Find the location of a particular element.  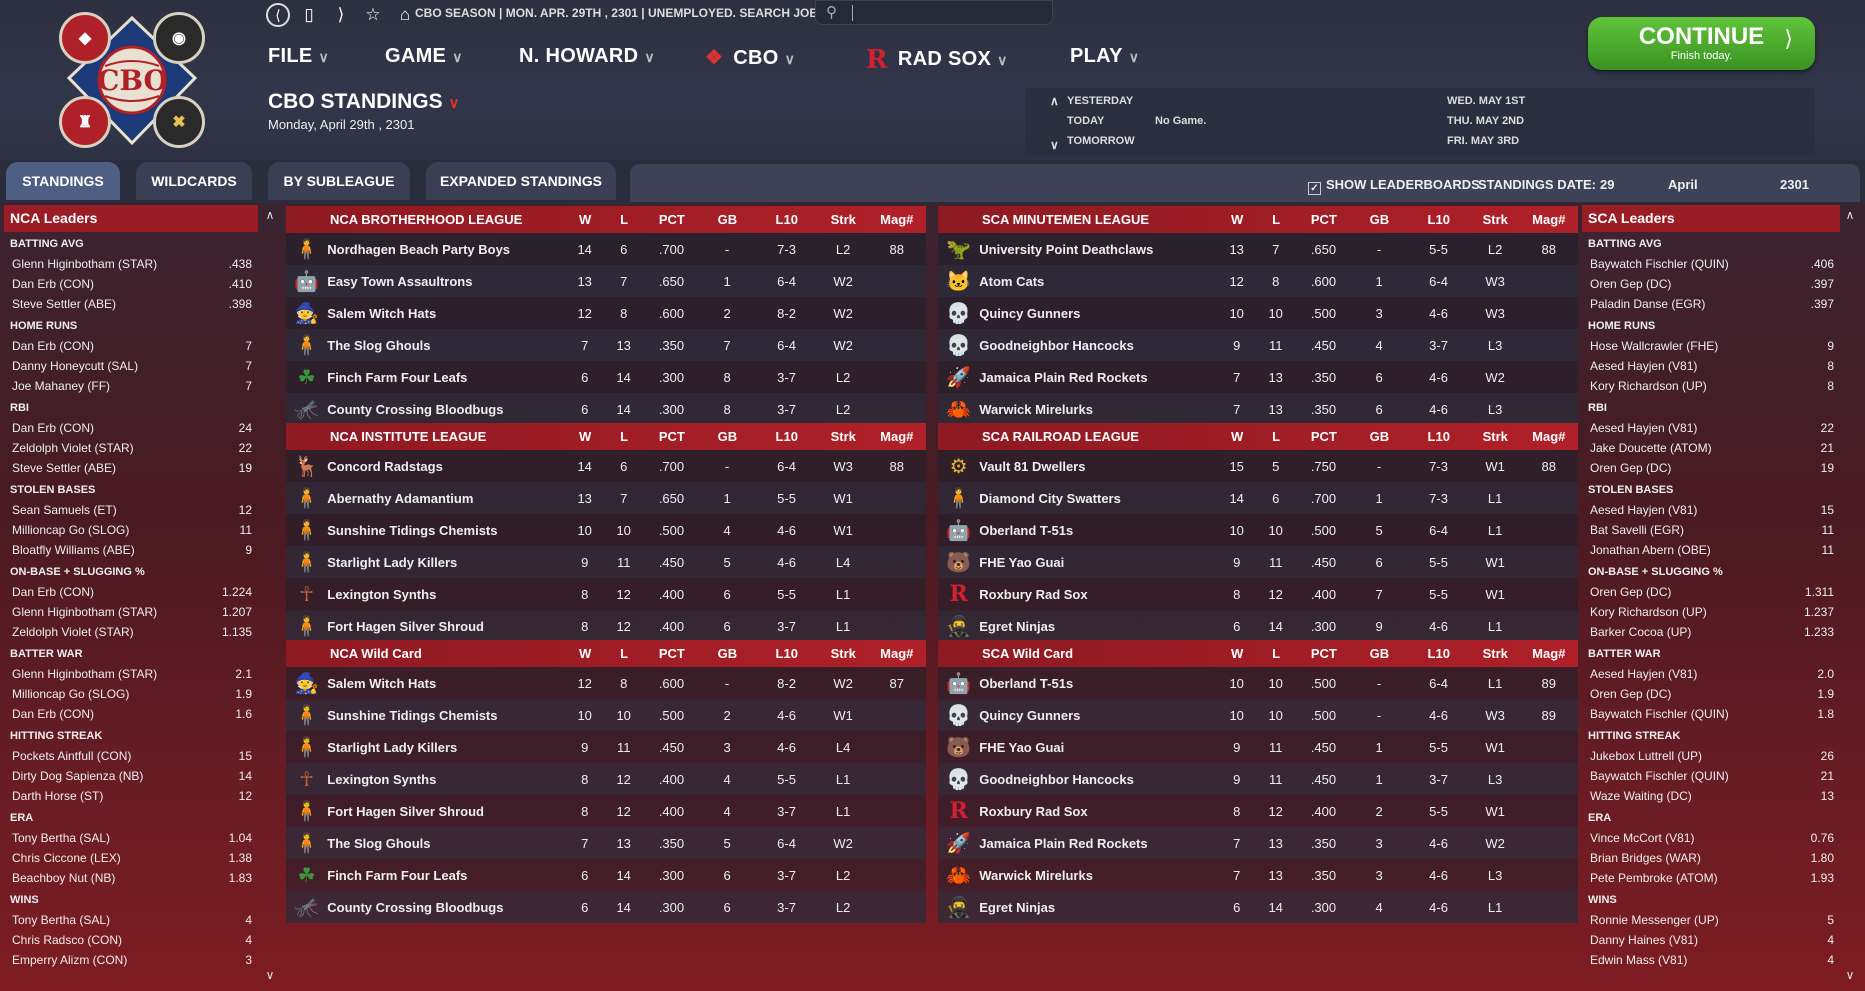

tab-wildcards: WILDCARDS is located at coordinates (194, 181).